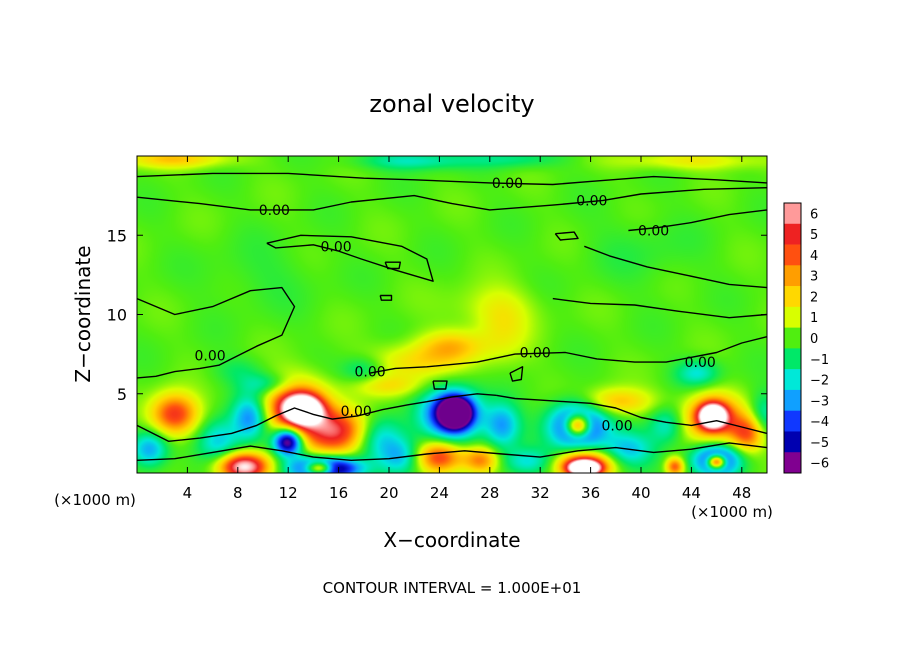 Image resolution: width=904 pixels, height=654 pixels. What do you see at coordinates (741, 493) in the screenshot?
I see `x-tick-label: 48` at bounding box center [741, 493].